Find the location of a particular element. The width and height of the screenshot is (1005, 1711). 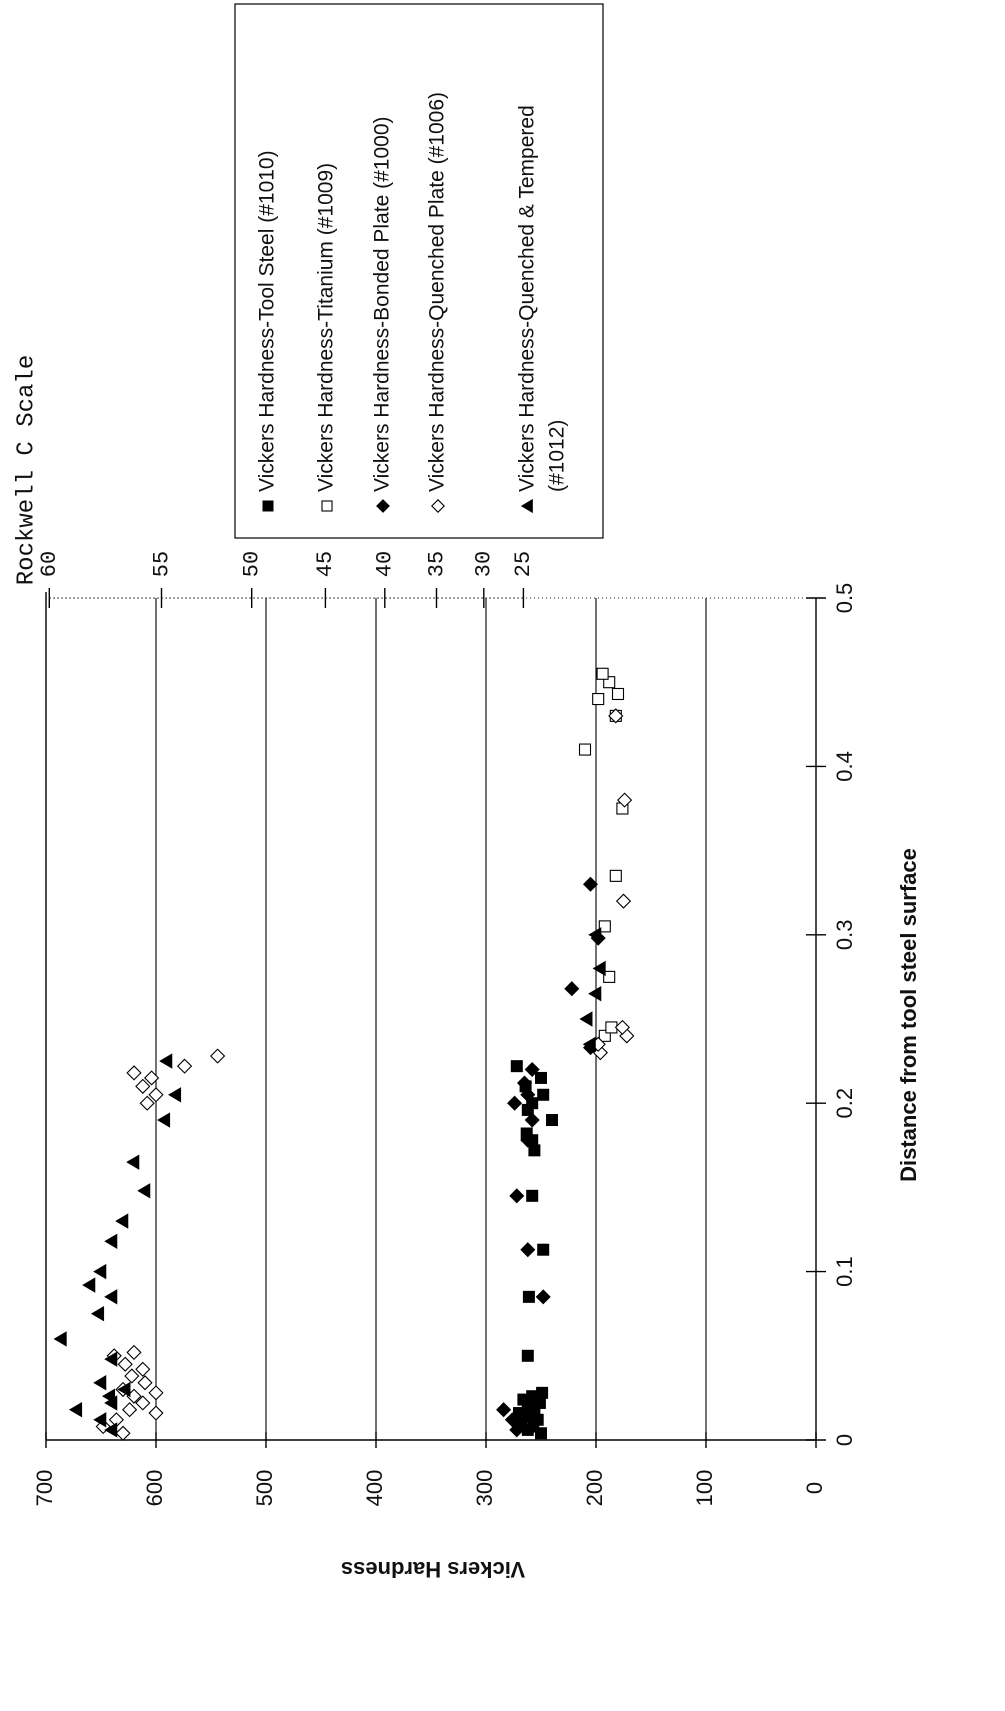

legend-entry: Vickers Hardness-Quenched Plate (#1006) is located at coordinates (437, 302).